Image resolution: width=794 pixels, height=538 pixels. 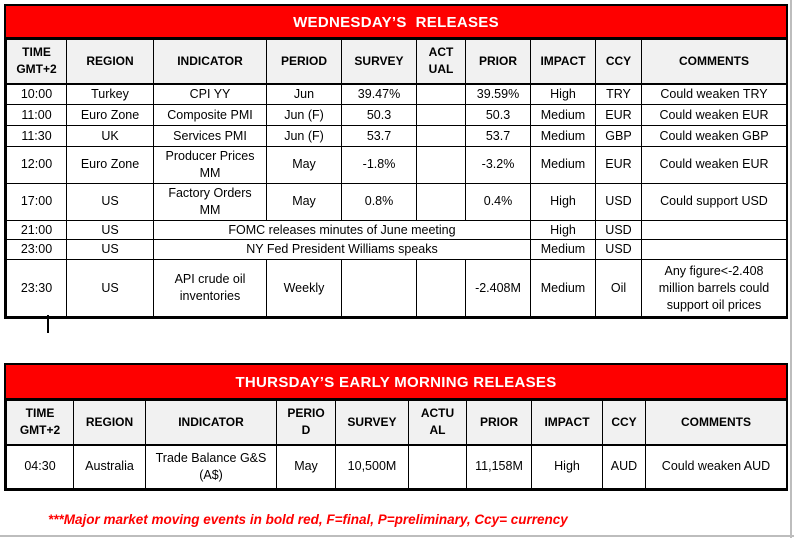 What do you see at coordinates (618, 94) in the screenshot?
I see `table-cell: TRY` at bounding box center [618, 94].